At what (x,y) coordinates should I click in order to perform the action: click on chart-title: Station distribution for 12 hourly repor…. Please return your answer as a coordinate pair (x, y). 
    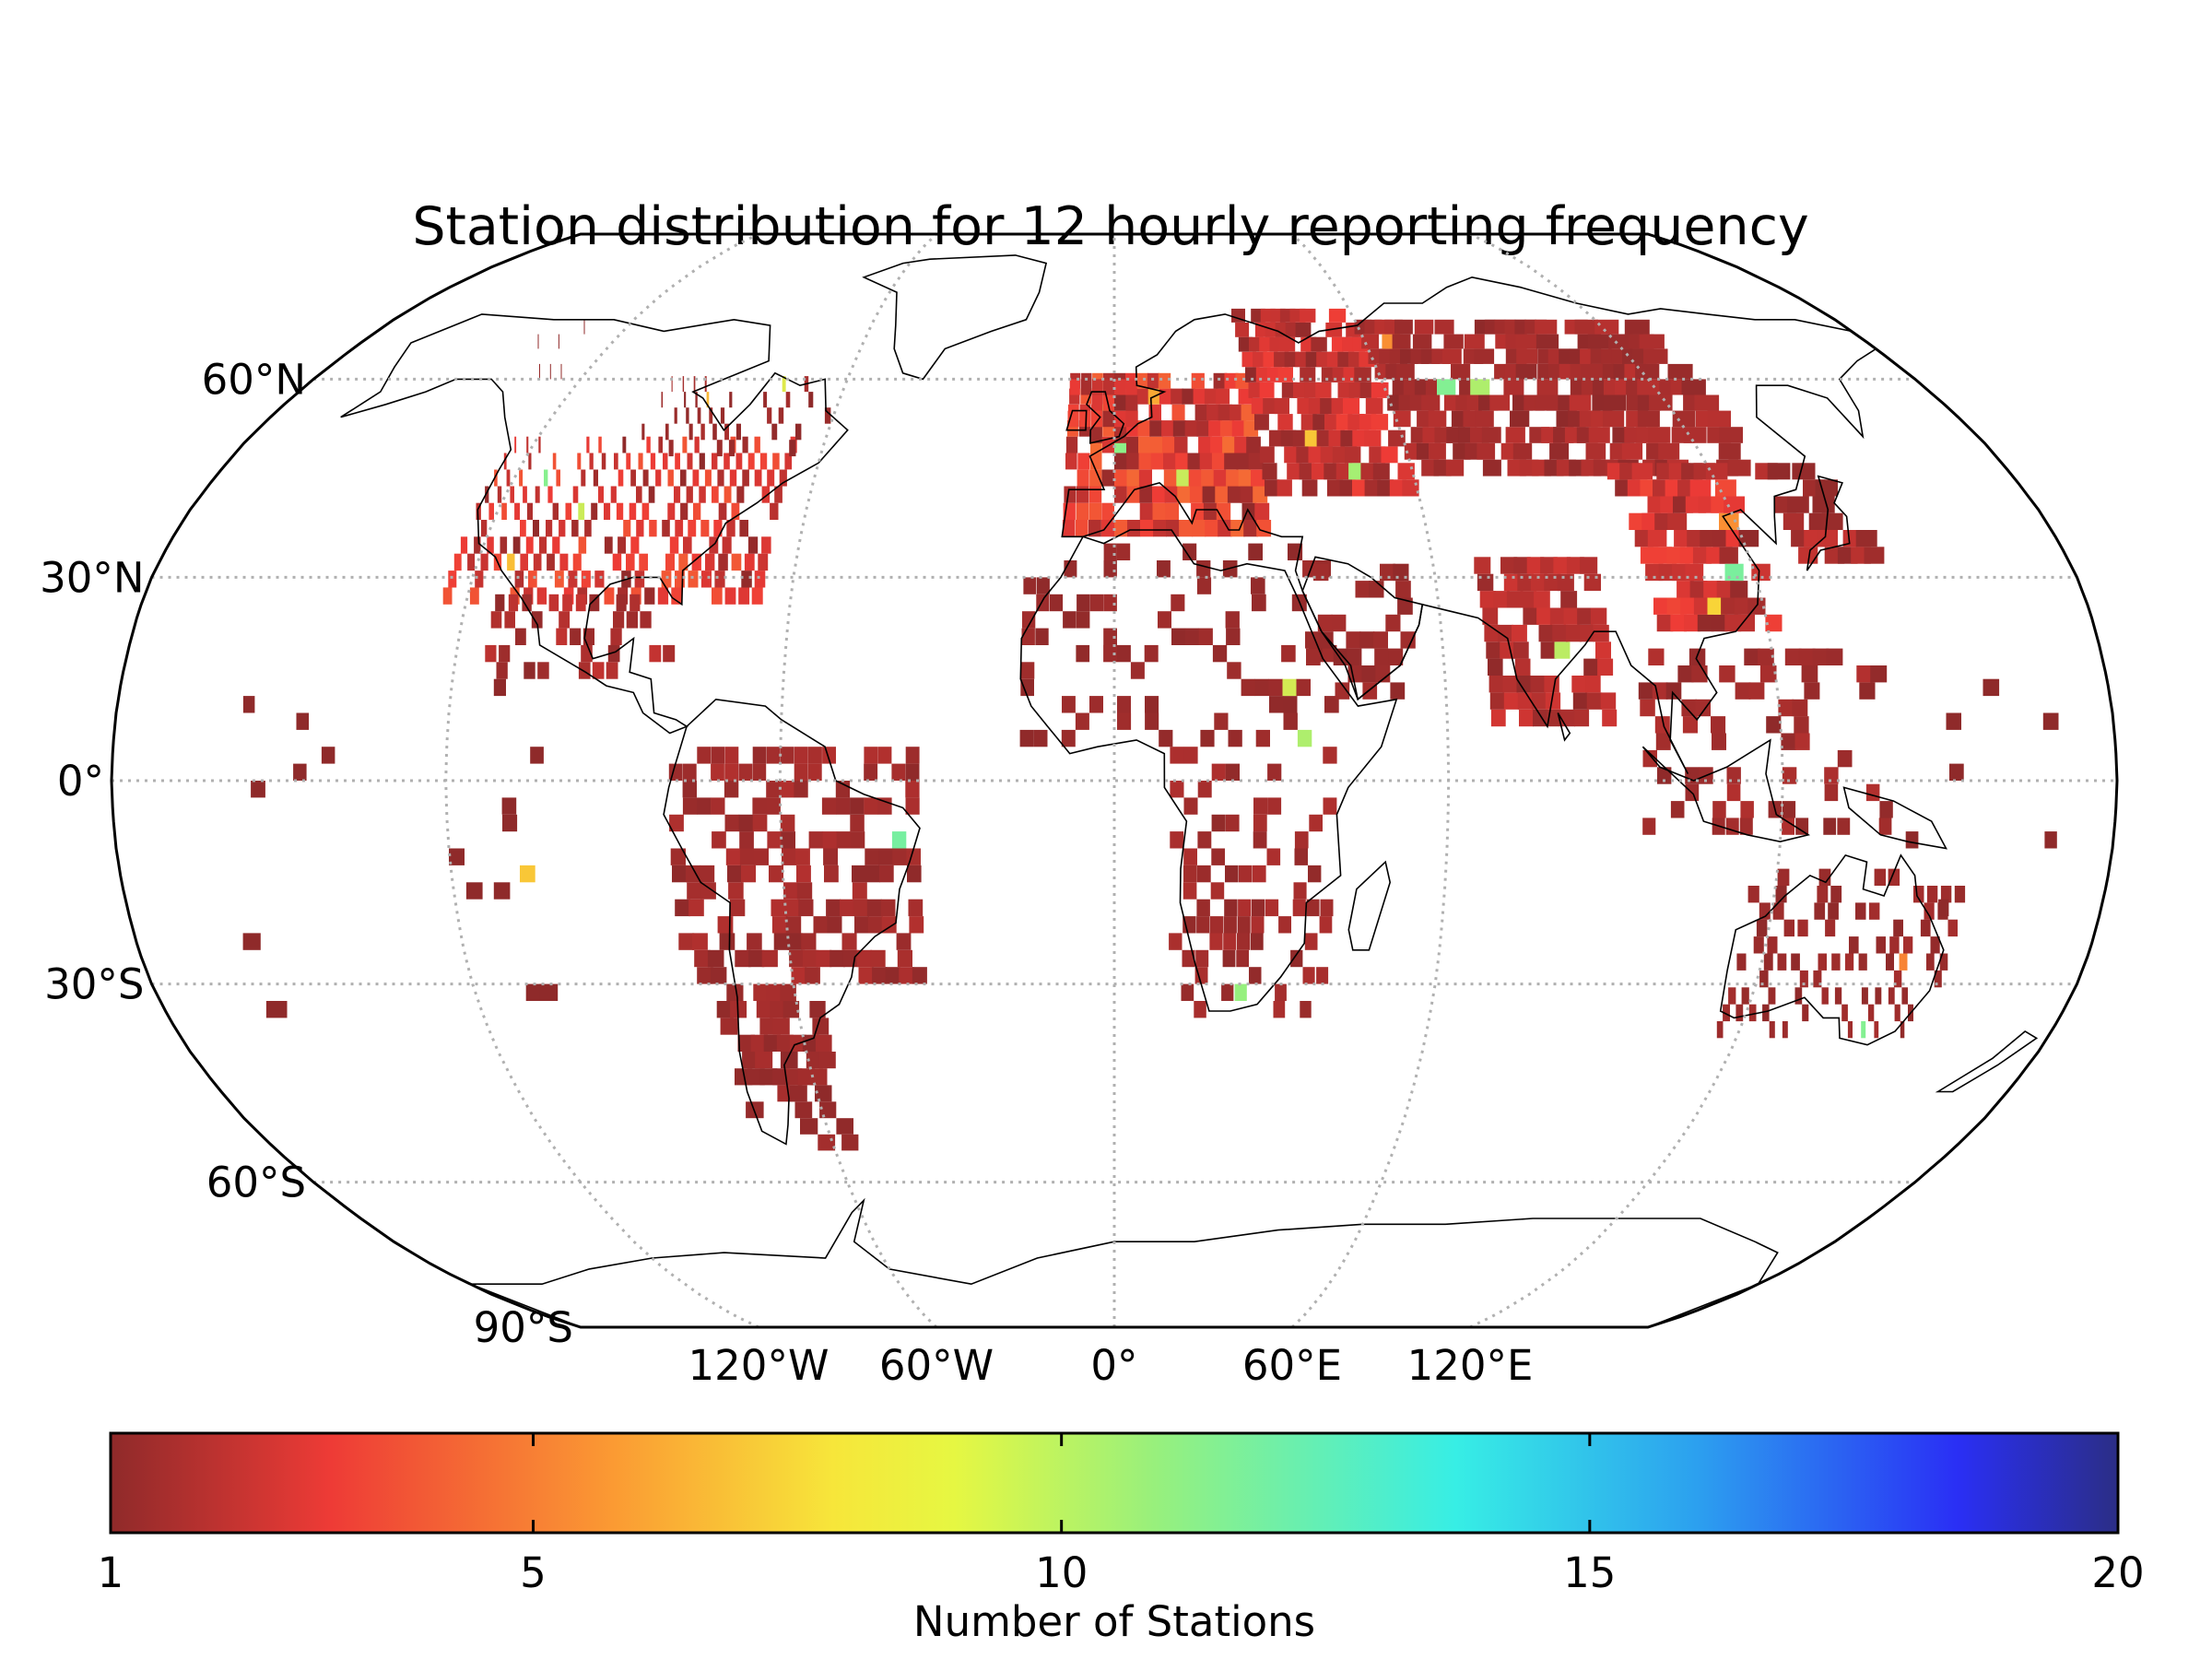
    Looking at the image, I should click on (1110, 226).